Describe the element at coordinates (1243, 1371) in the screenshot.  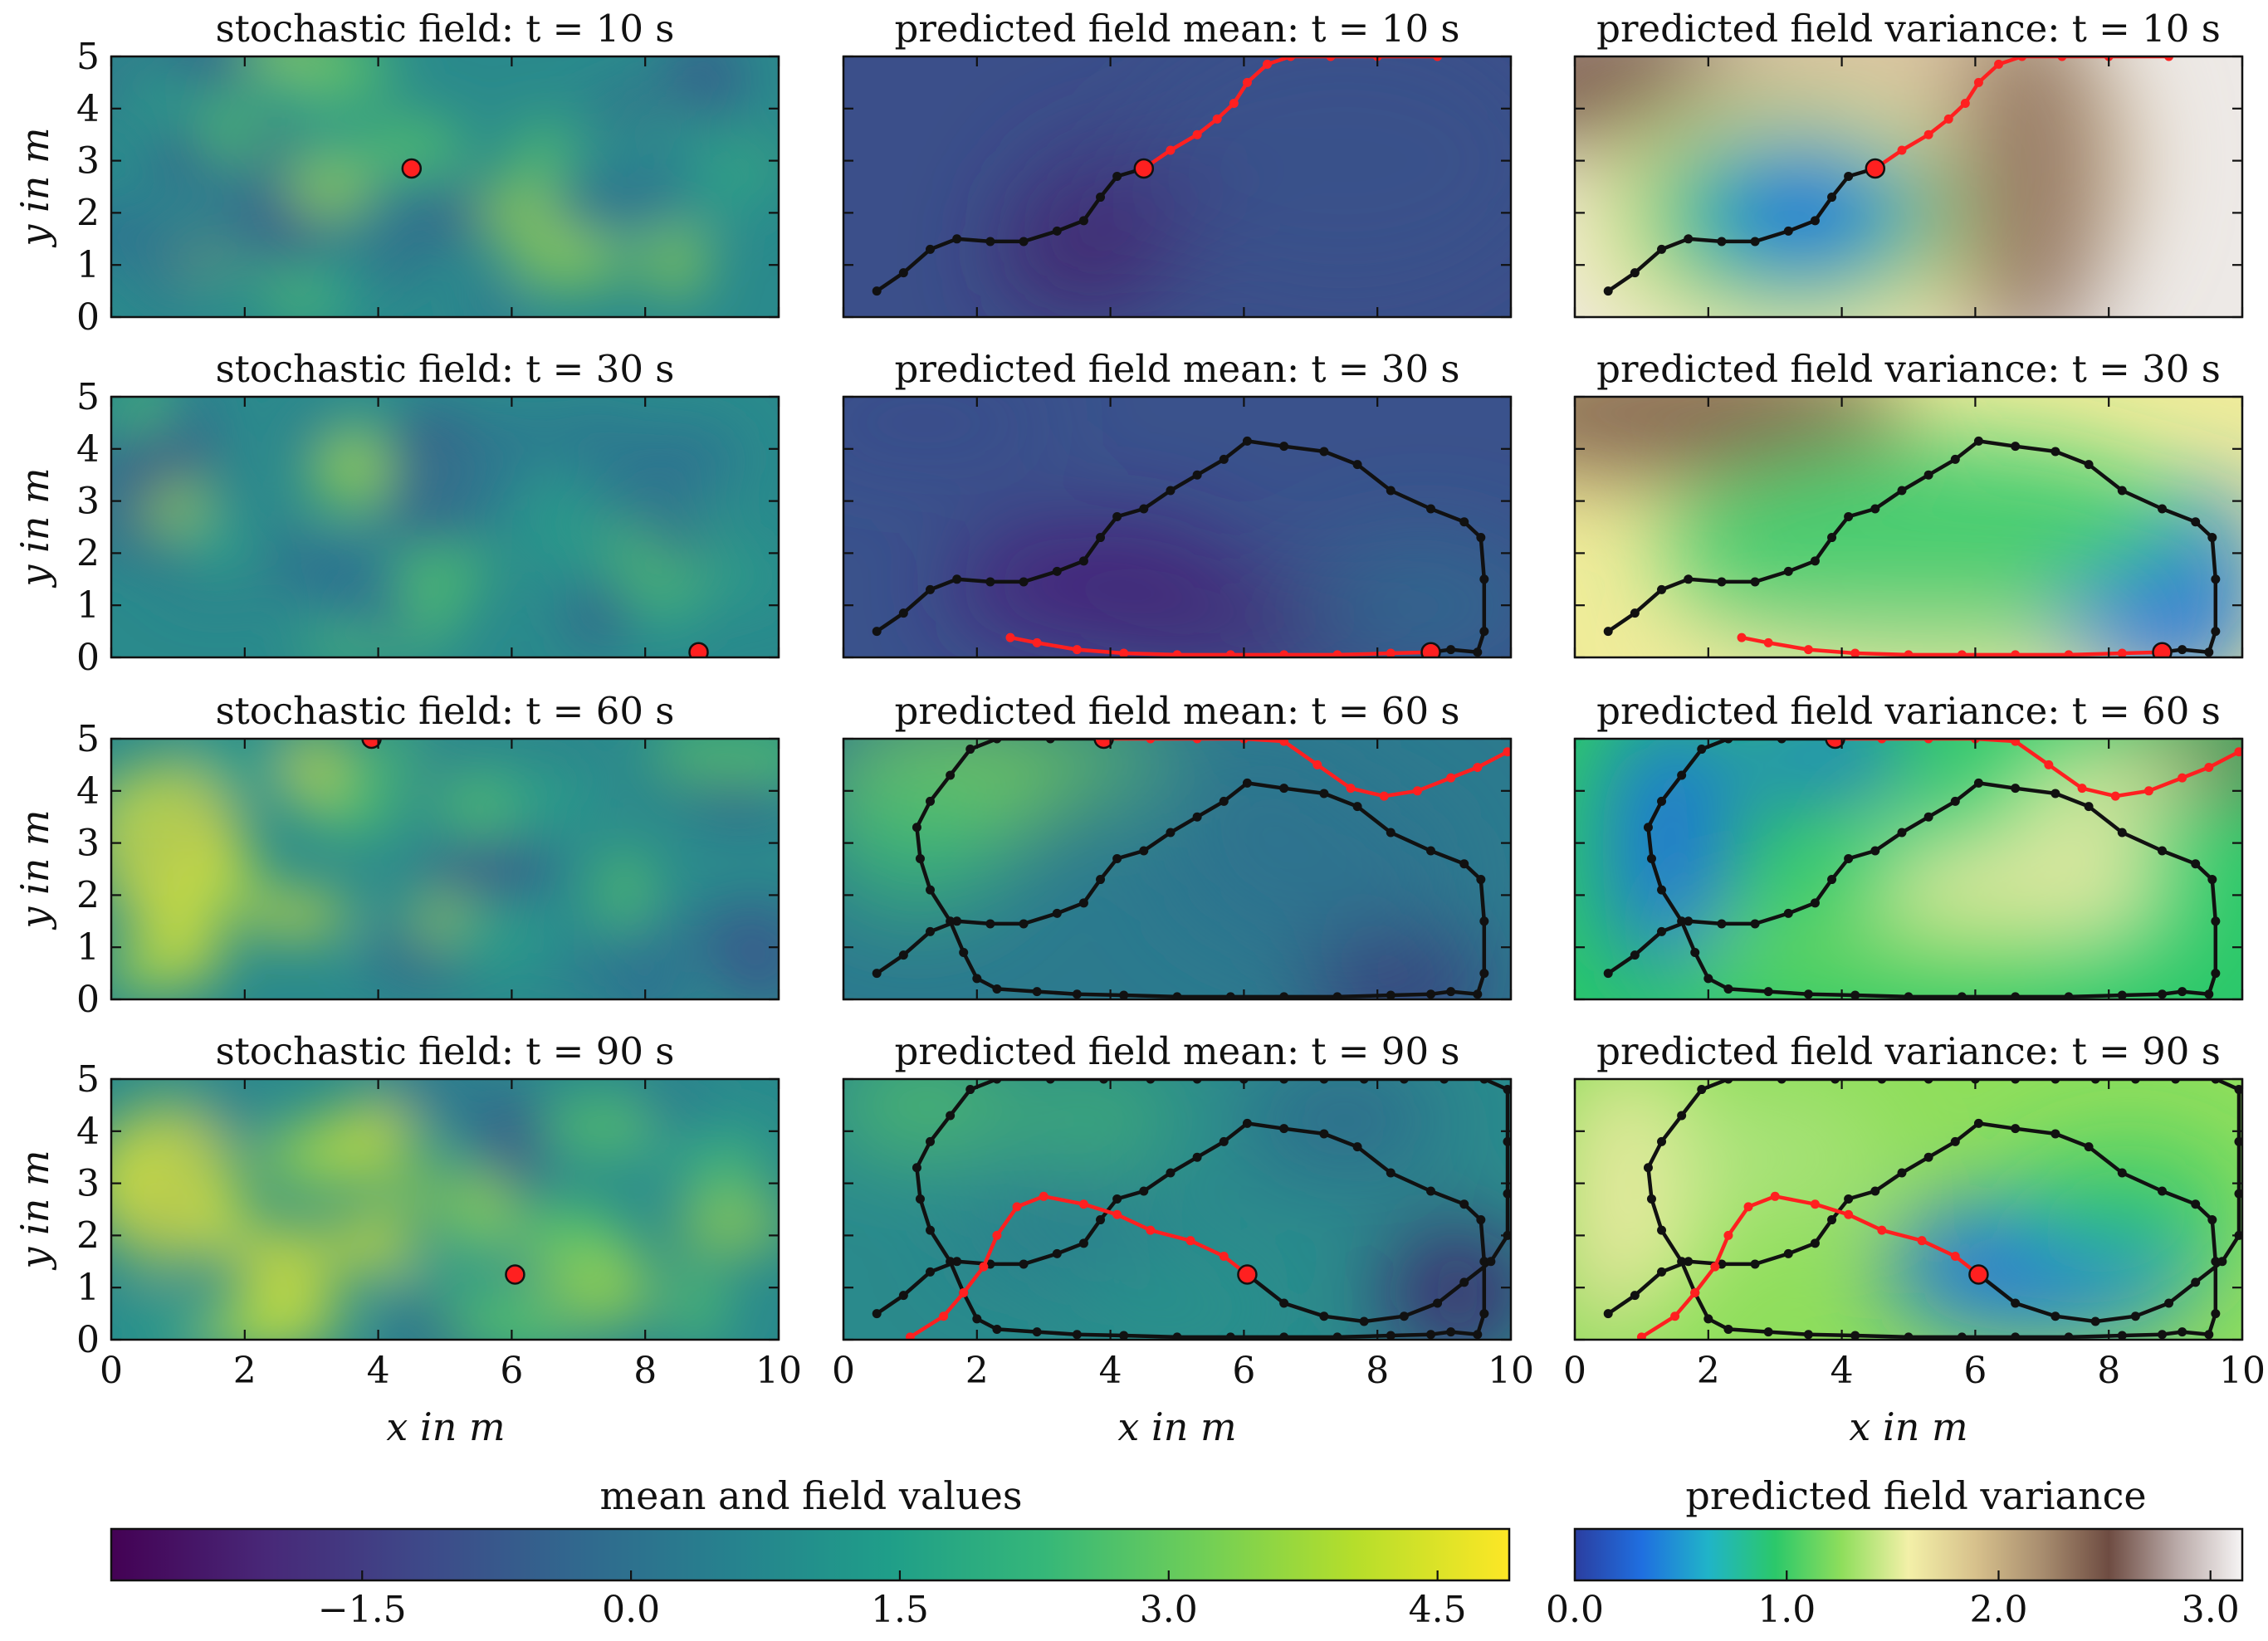
I see `x-tick-label: 6` at that location.